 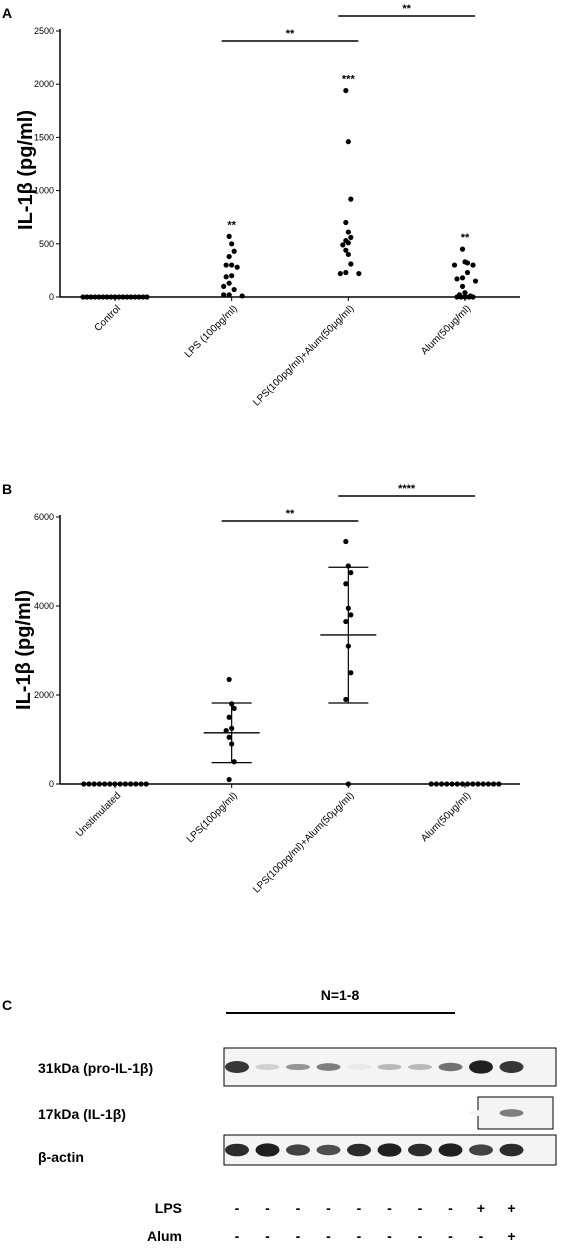 What do you see at coordinates (290, 665) in the screenshot?
I see `panel-b-error-bars` at bounding box center [290, 665].